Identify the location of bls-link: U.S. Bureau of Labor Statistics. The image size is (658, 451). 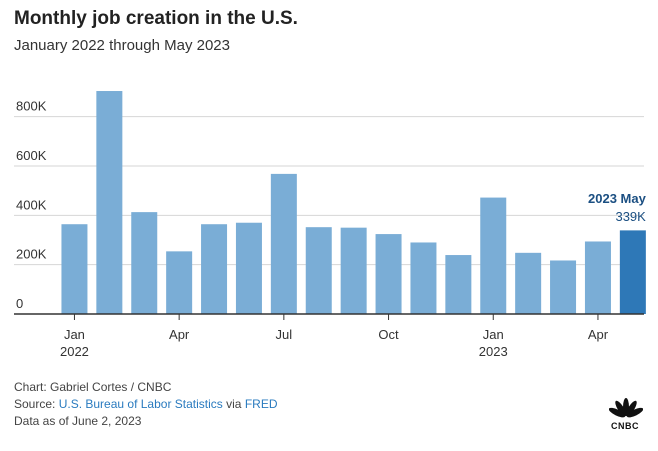
(140, 404).